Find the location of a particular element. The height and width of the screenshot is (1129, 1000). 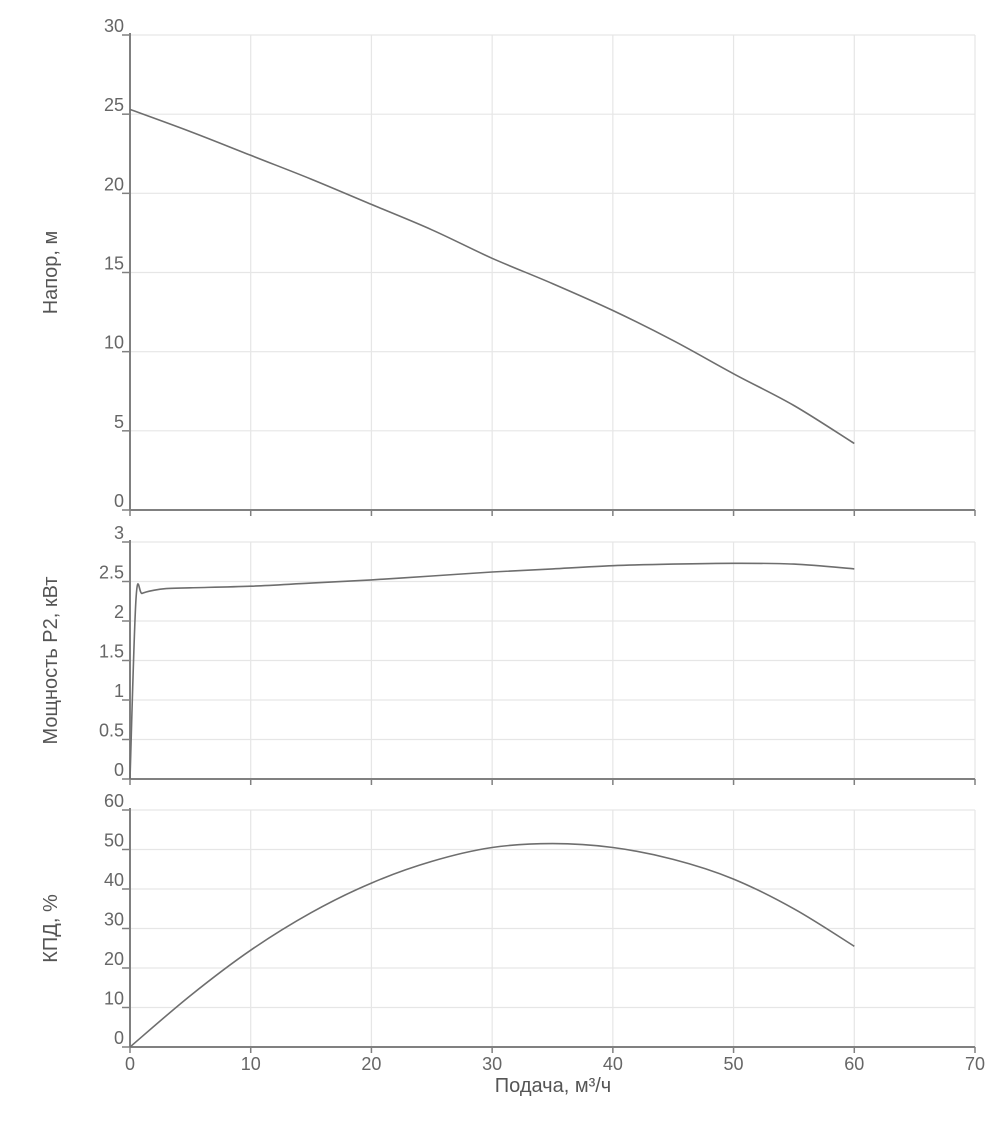

y-tick-label-head: 25 is located at coordinates (114, 105).